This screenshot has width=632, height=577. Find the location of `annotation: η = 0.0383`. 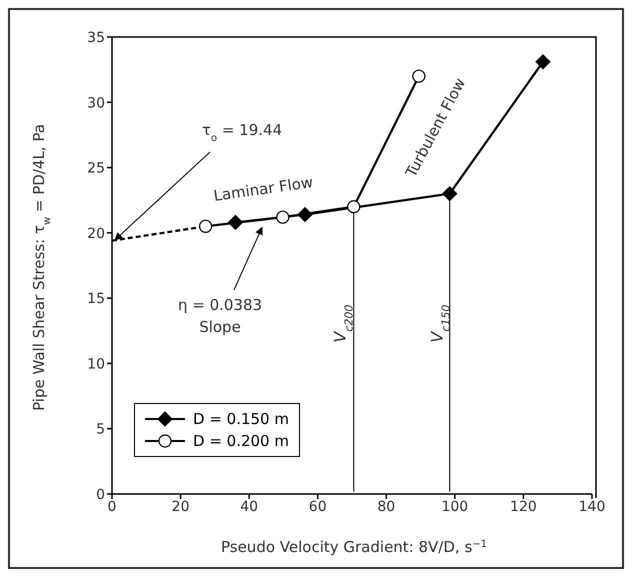

annotation: η = 0.0383 is located at coordinates (220, 305).